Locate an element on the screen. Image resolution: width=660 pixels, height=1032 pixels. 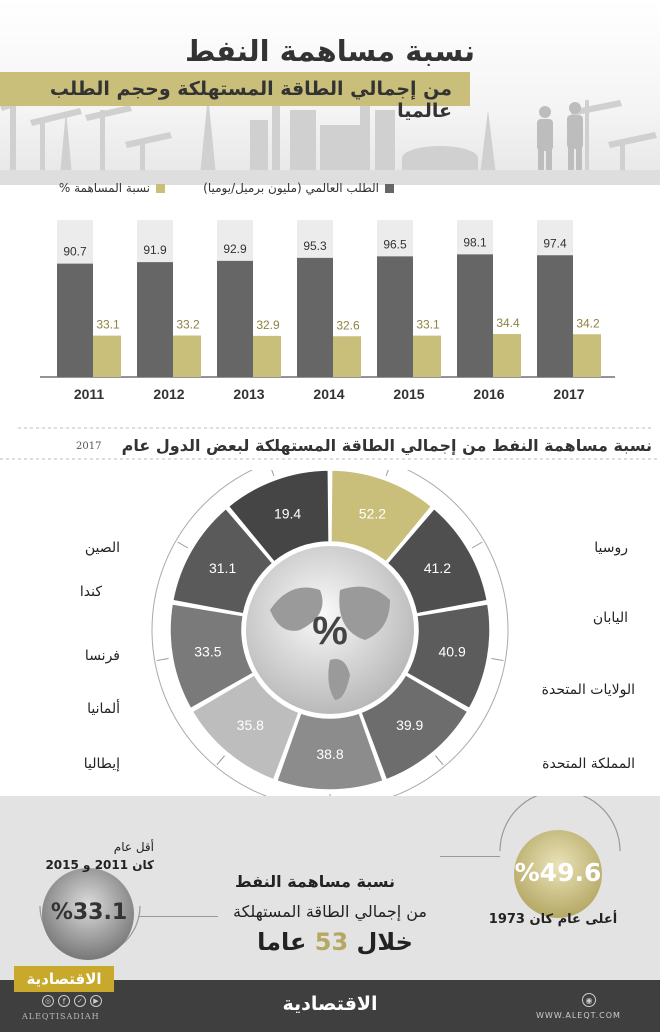
share-label-2011: 33.1 is located at coordinates (108, 325).